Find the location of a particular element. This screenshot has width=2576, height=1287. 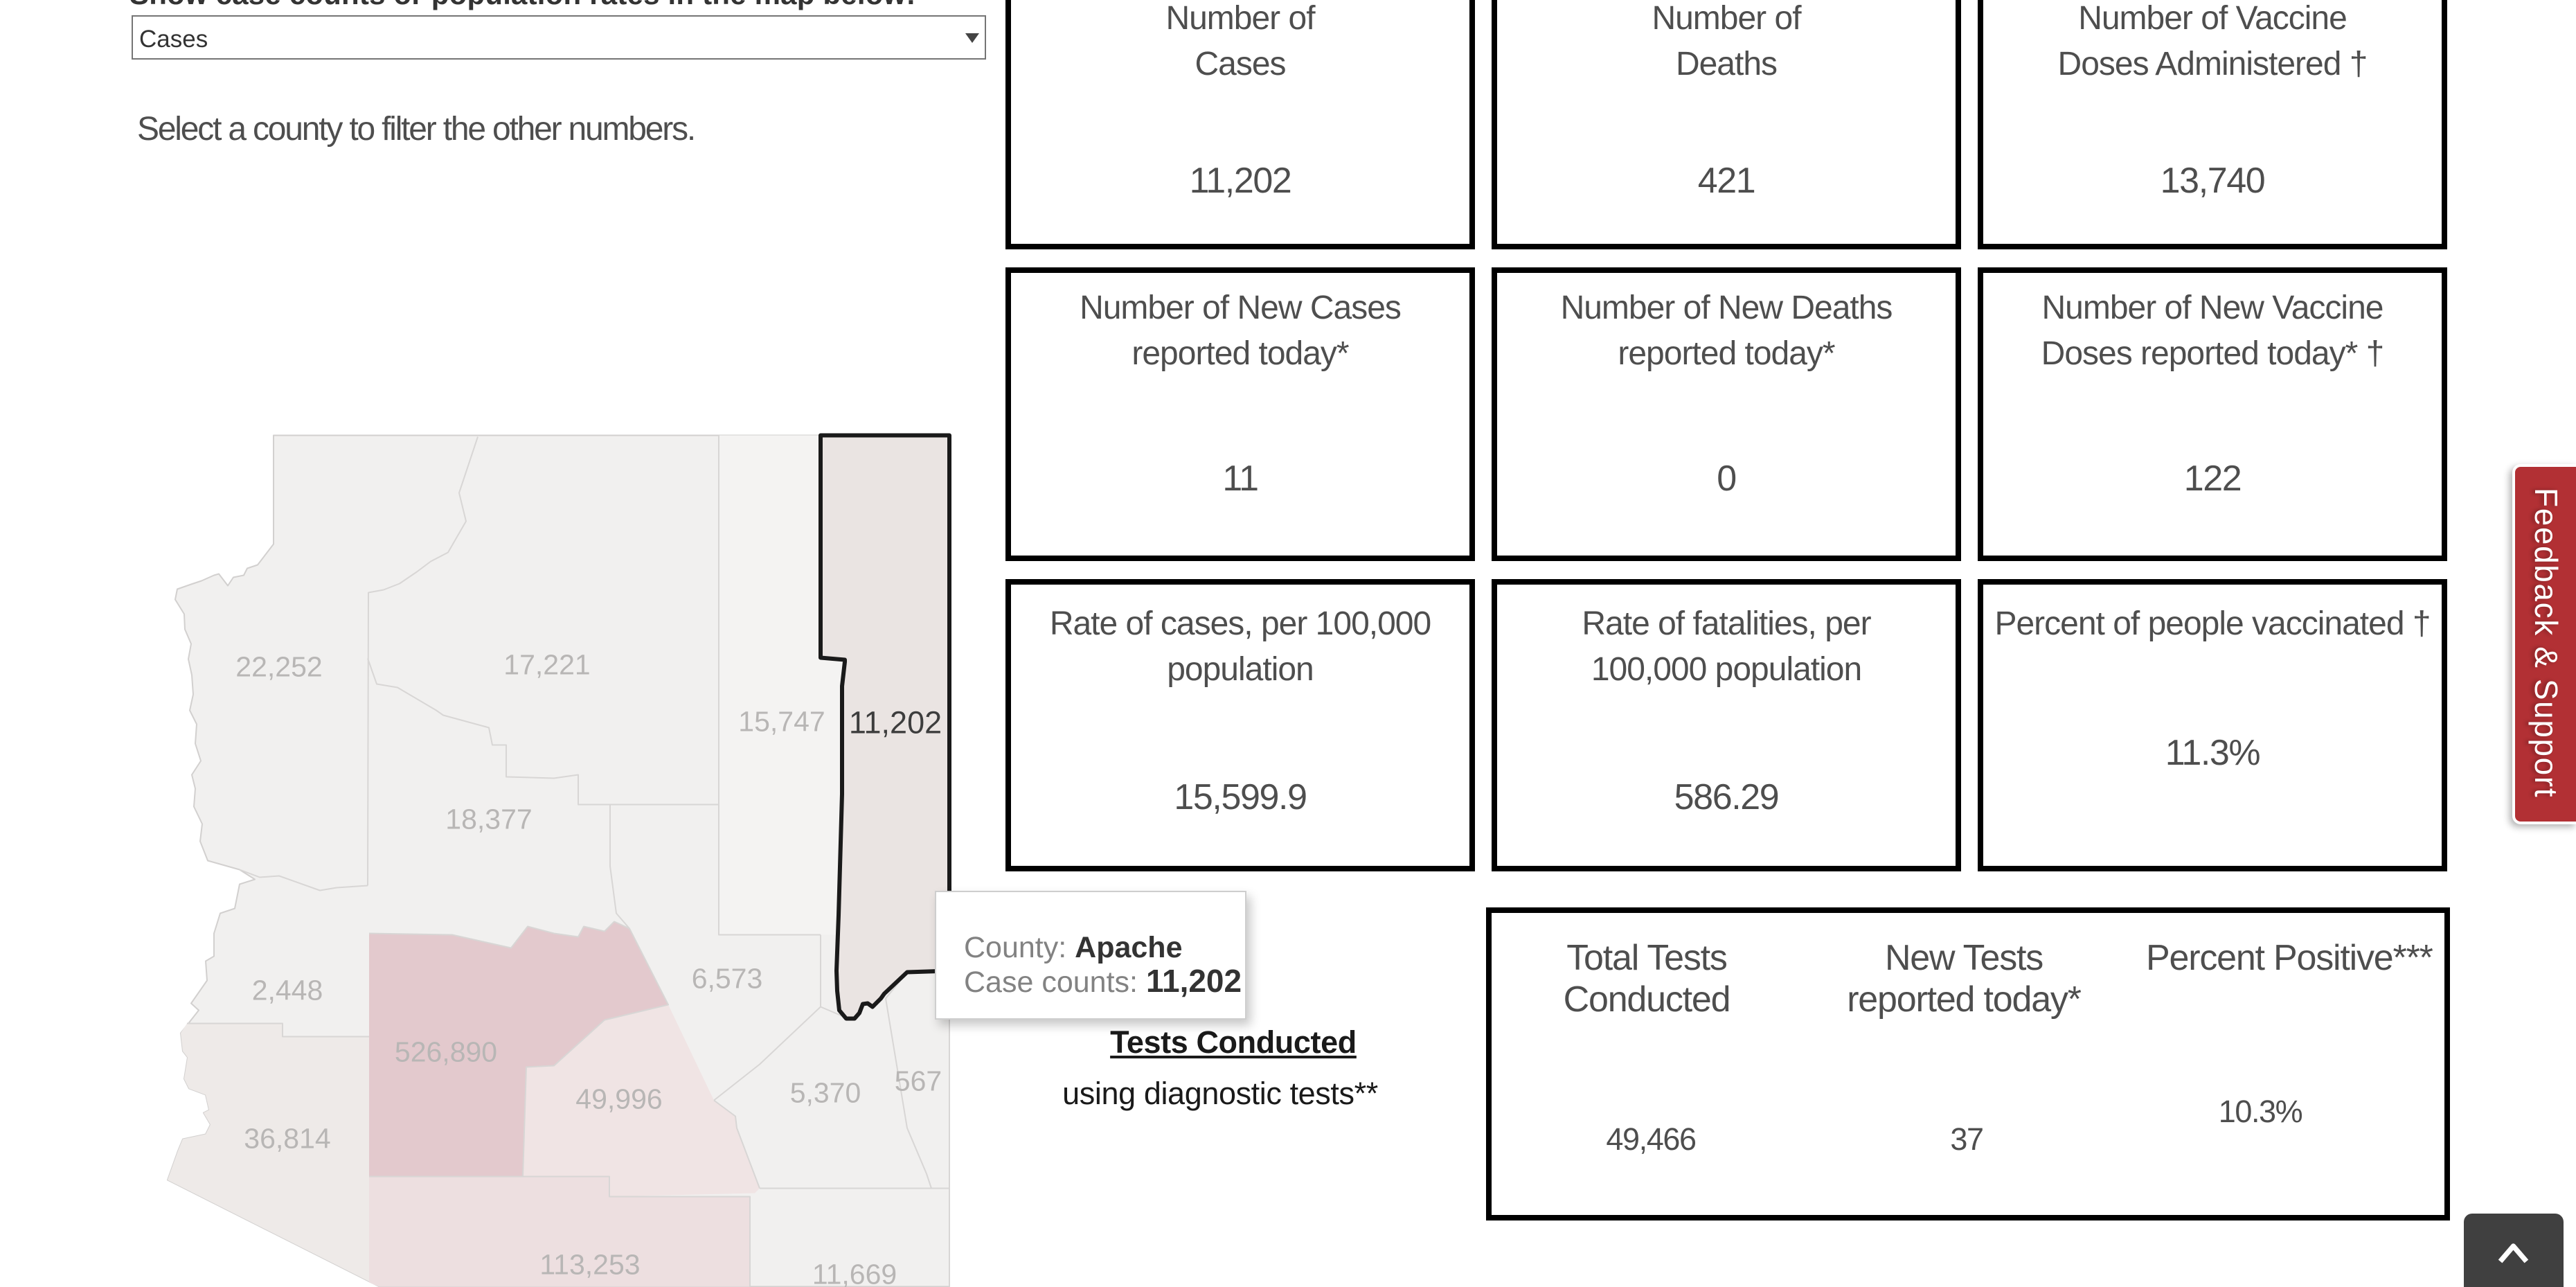

svg-text: 18,377 is located at coordinates (488, 819).